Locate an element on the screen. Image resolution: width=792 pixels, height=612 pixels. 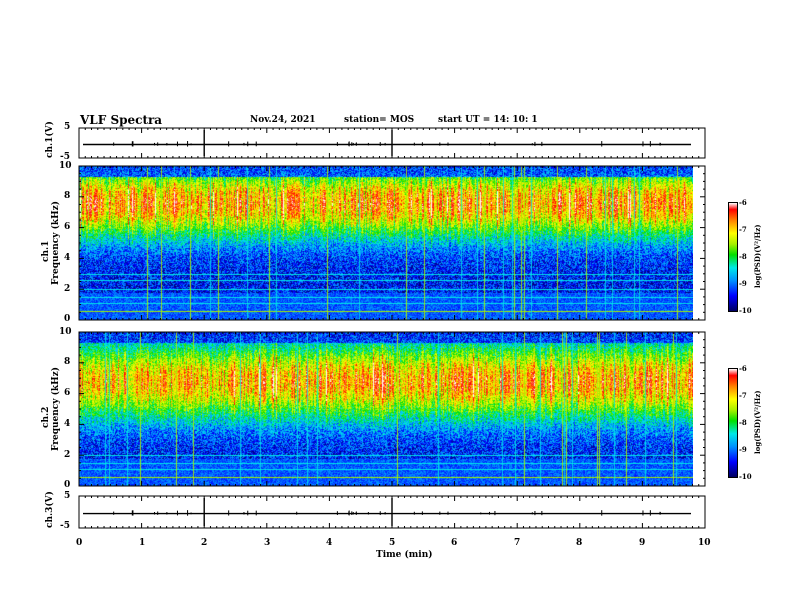
ch2-ytick-2: 2 is located at coordinates (67, 455).